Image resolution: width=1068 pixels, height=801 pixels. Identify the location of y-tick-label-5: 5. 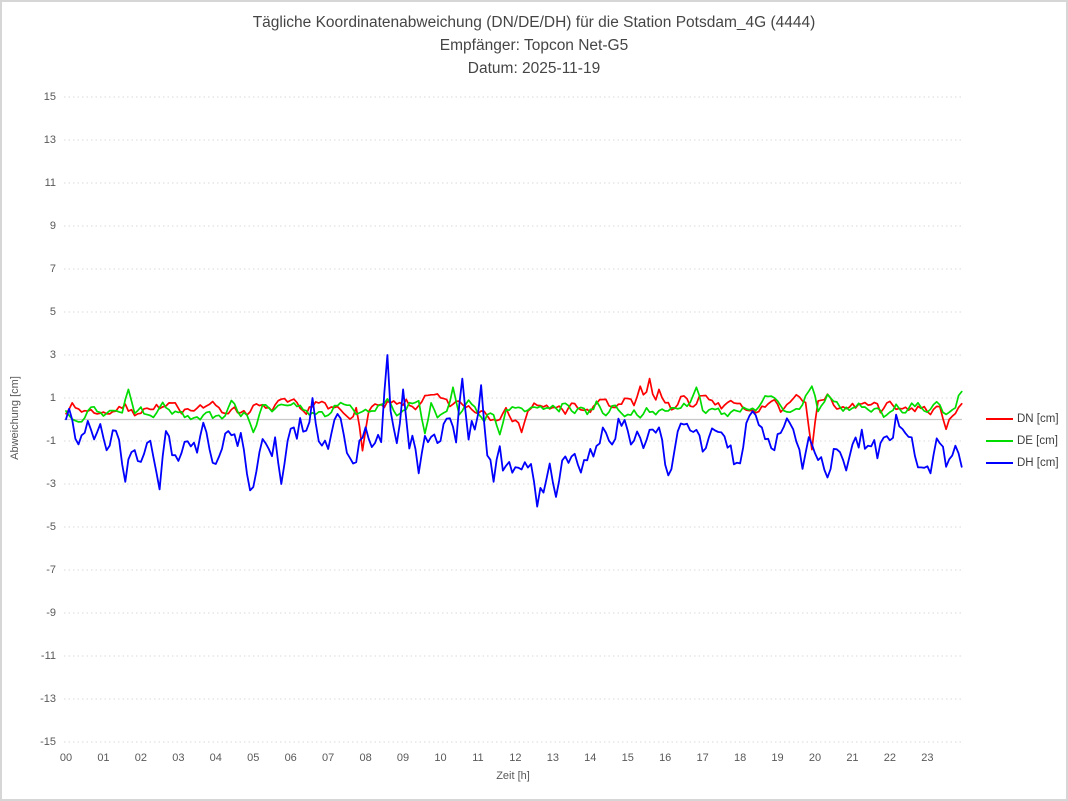
(52, 312).